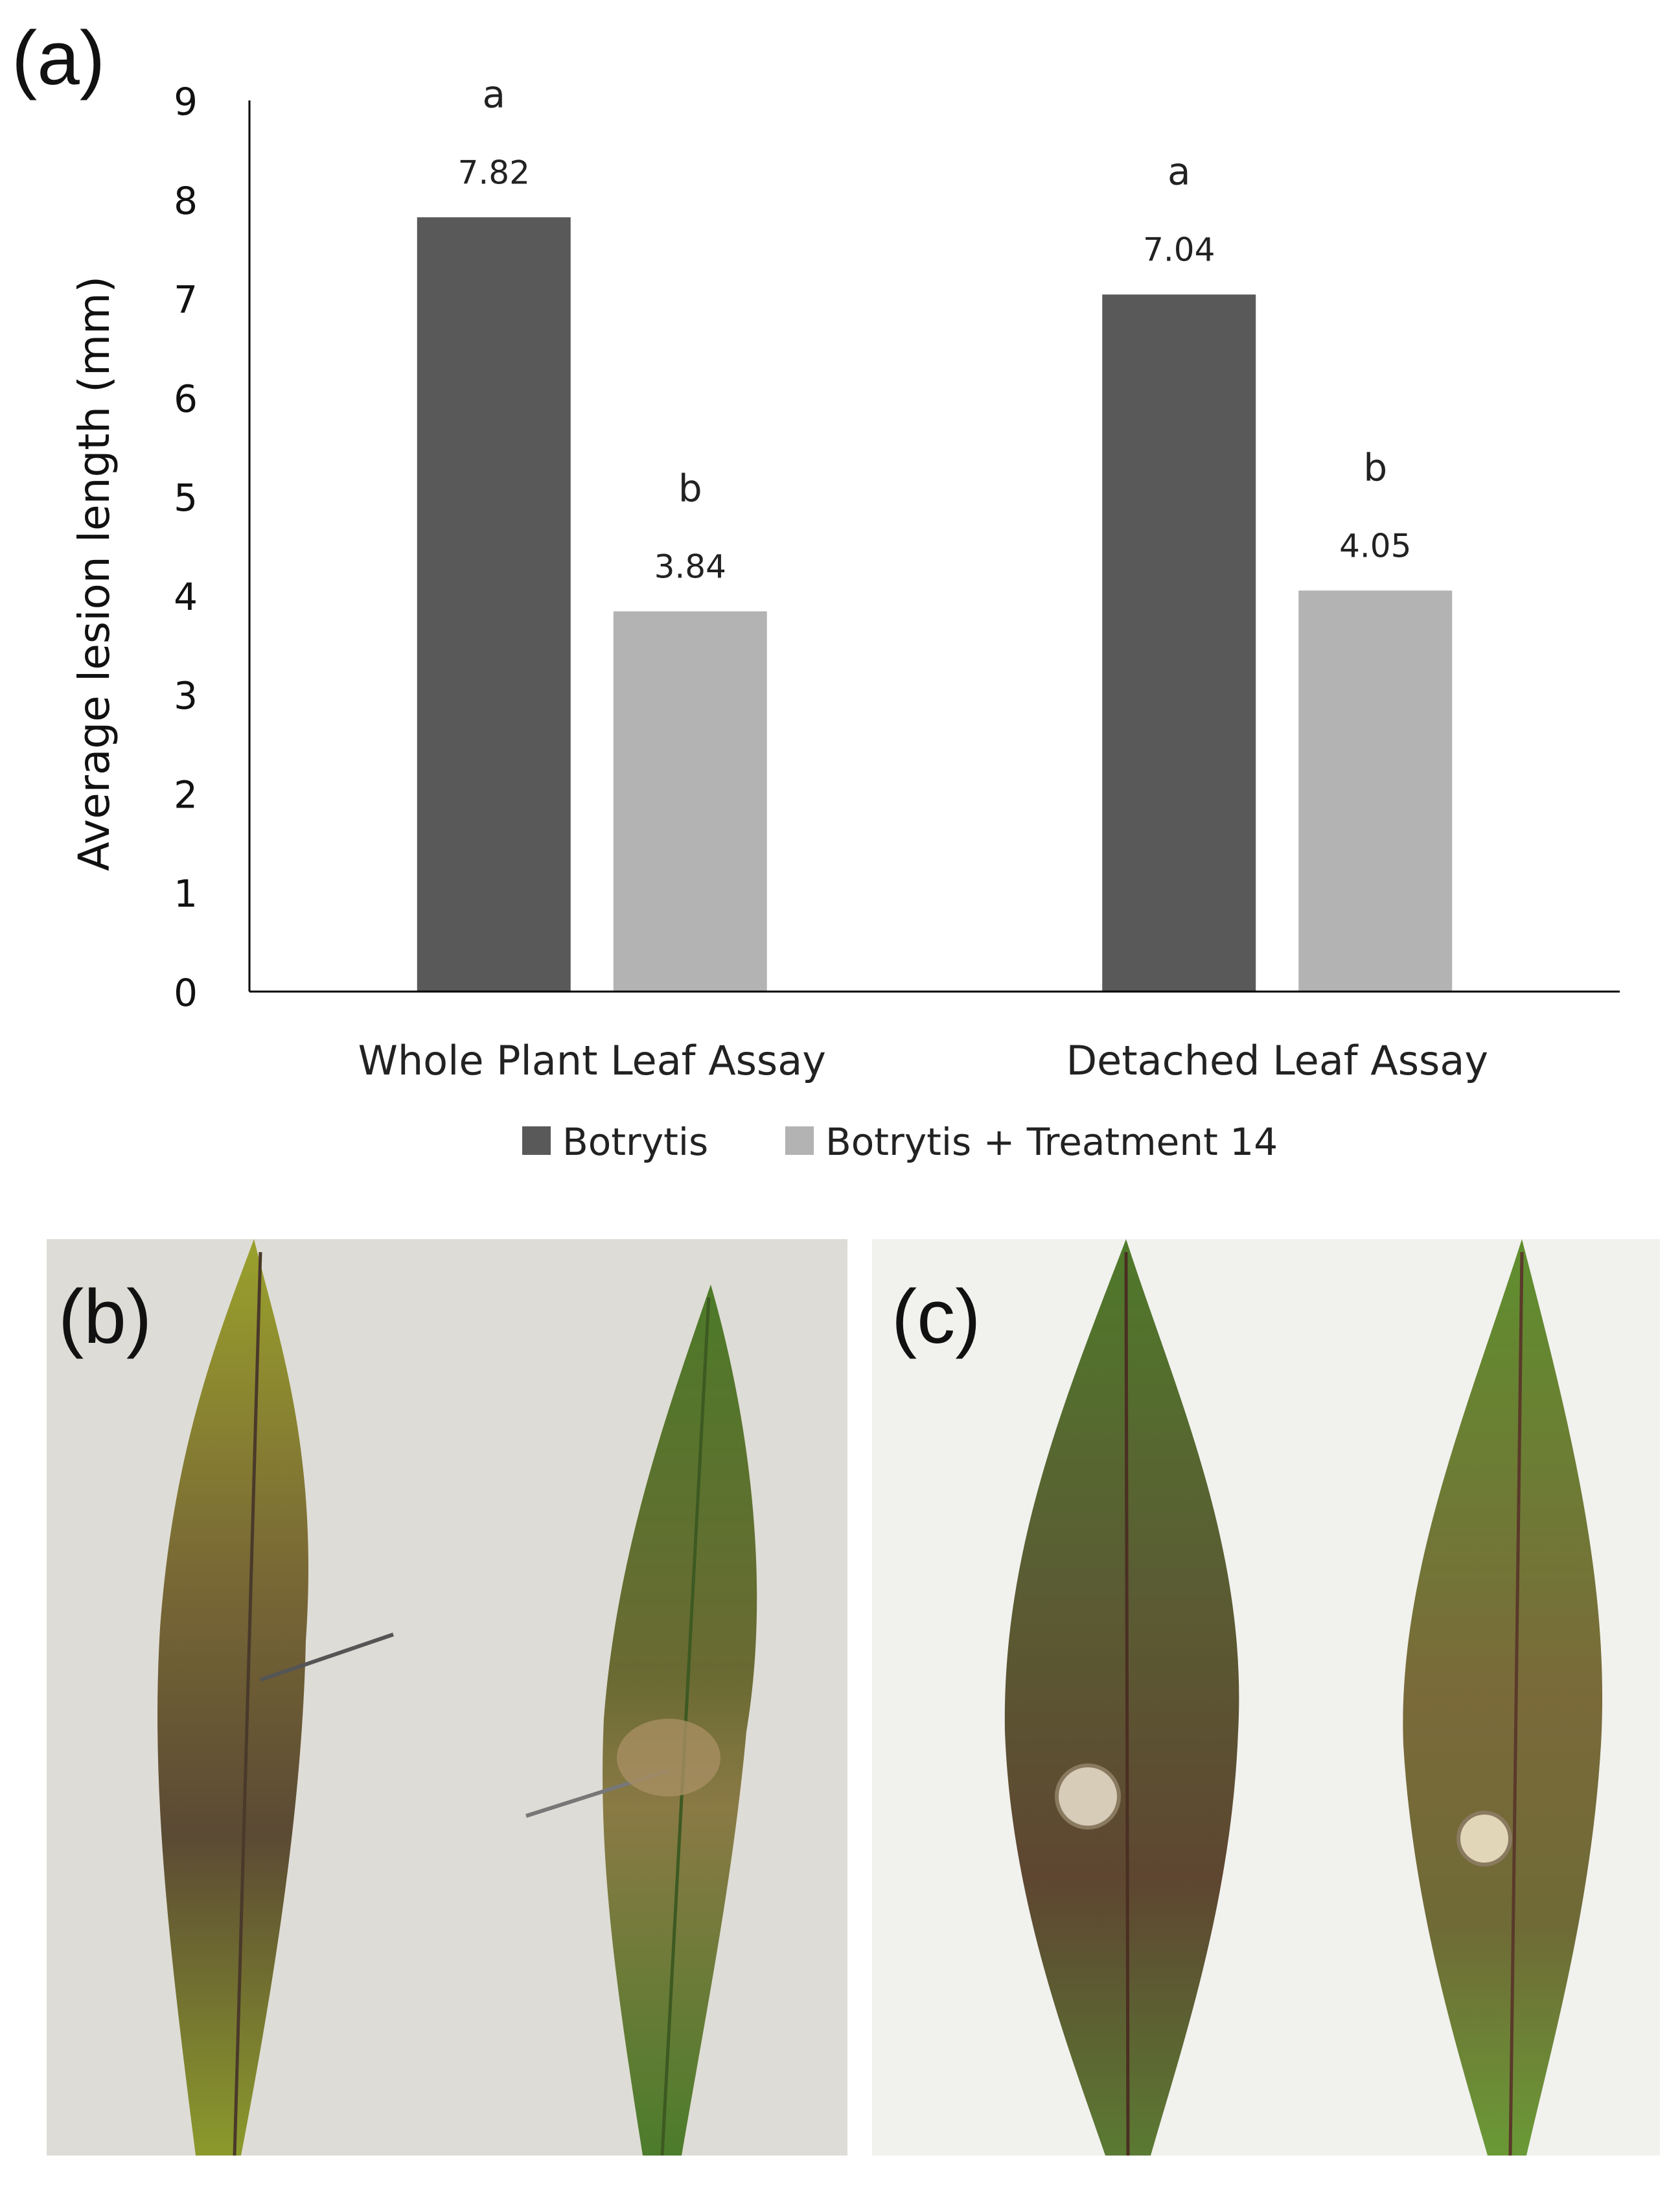 Image resolution: width=1680 pixels, height=2197 pixels. I want to click on y-tick-label: 9, so click(186, 102).